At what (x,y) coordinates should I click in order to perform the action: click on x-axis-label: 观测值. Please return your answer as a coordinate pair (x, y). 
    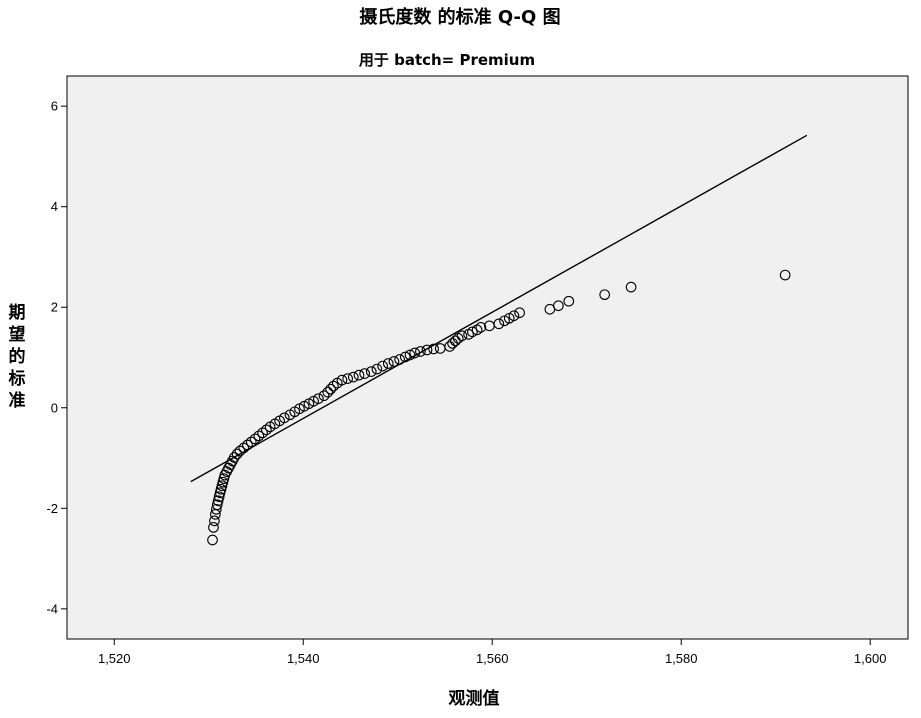
    Looking at the image, I should click on (474, 698).